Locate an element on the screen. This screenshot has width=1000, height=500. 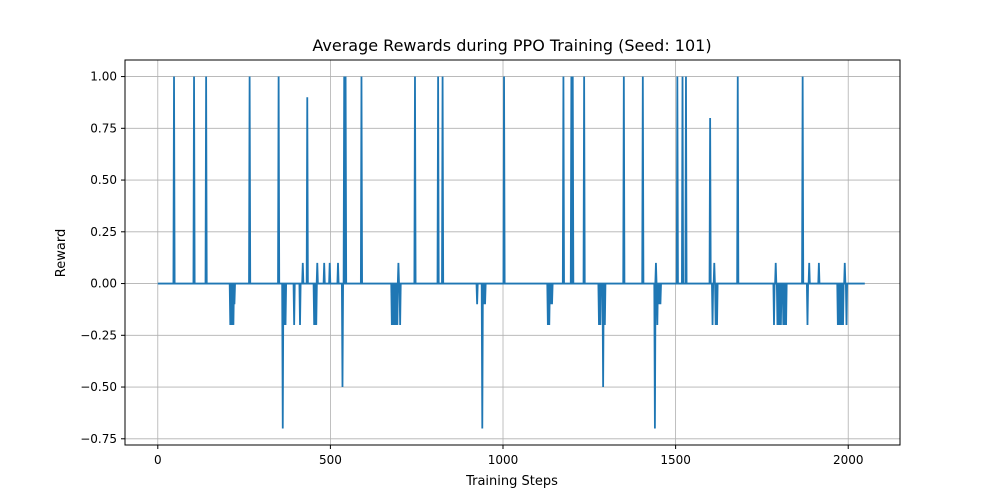
x-axis-label: Training Steps is located at coordinates (511, 481).